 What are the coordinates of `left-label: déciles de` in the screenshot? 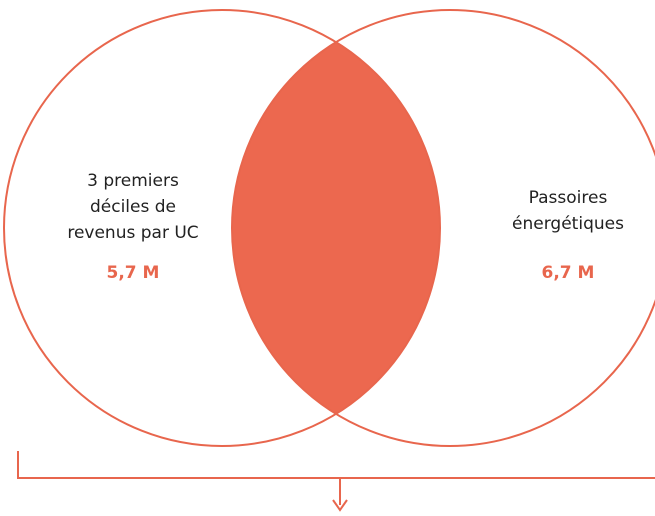 It's located at (133, 207).